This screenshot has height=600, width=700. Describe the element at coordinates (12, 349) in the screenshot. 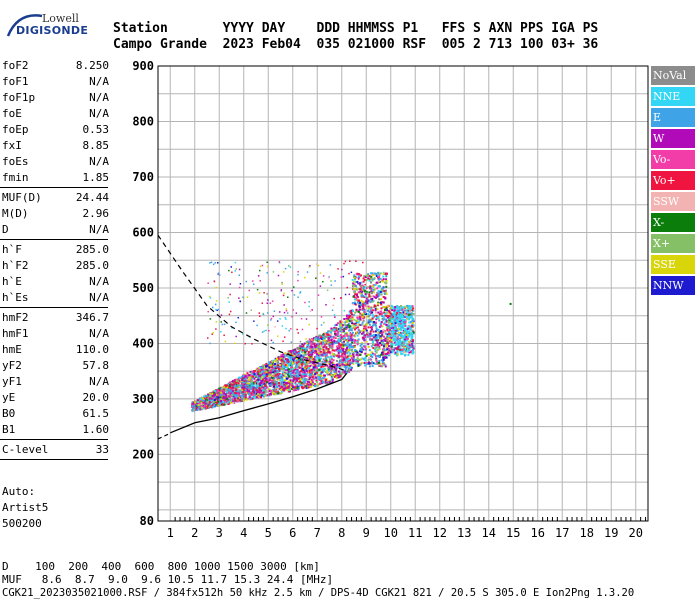

I see `param-key: hmE` at that location.